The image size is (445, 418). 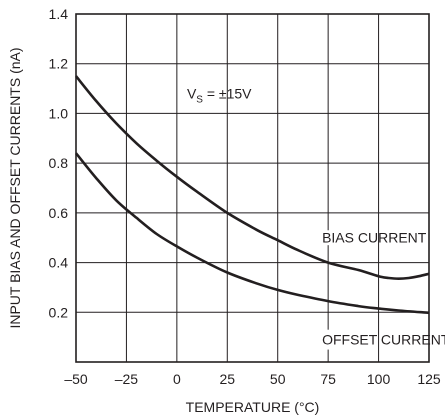 What do you see at coordinates (59, 213) in the screenshot?
I see `y-tick-label: 0.6` at bounding box center [59, 213].